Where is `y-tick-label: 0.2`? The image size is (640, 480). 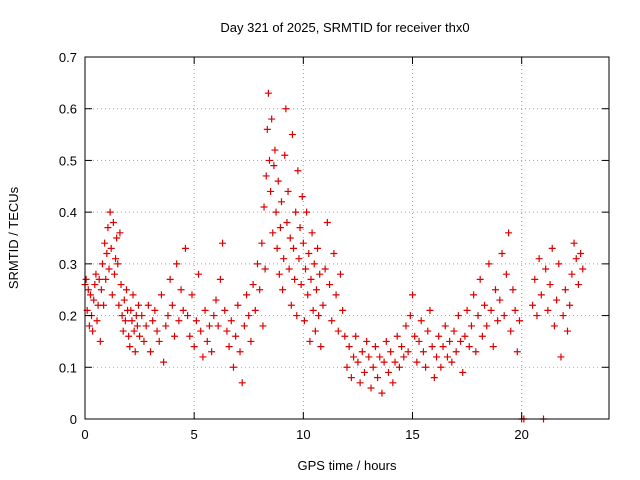
y-tick-label: 0.2 is located at coordinates (68, 316).